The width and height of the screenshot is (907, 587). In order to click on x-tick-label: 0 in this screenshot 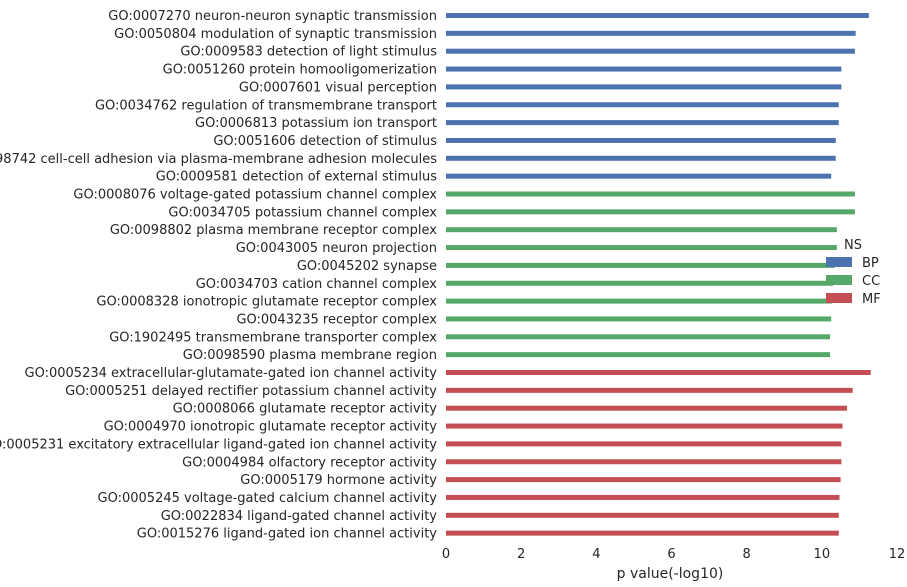, I will do `click(446, 554)`.